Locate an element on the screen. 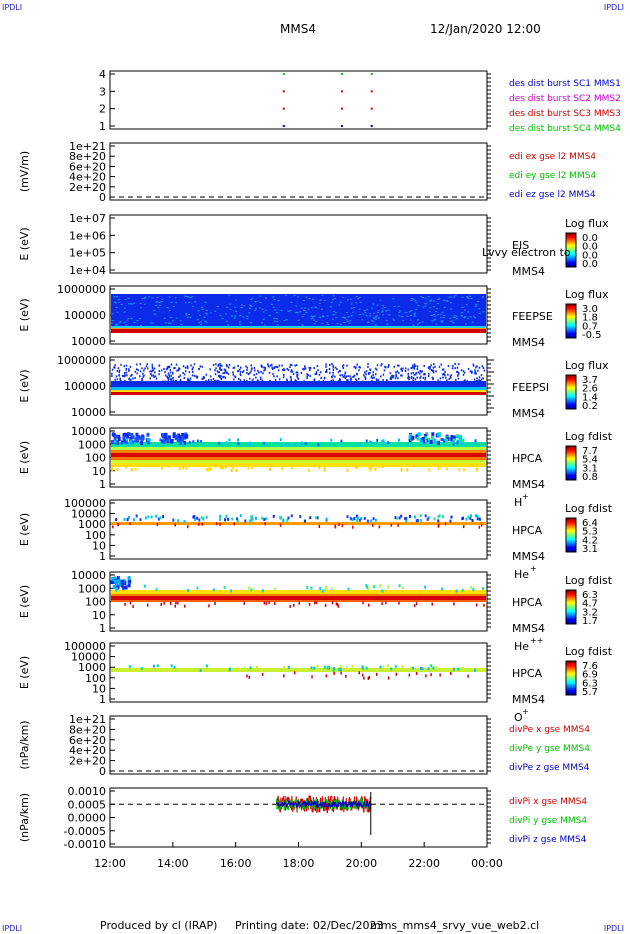  hpca_he2-band is located at coordinates (298, 598).